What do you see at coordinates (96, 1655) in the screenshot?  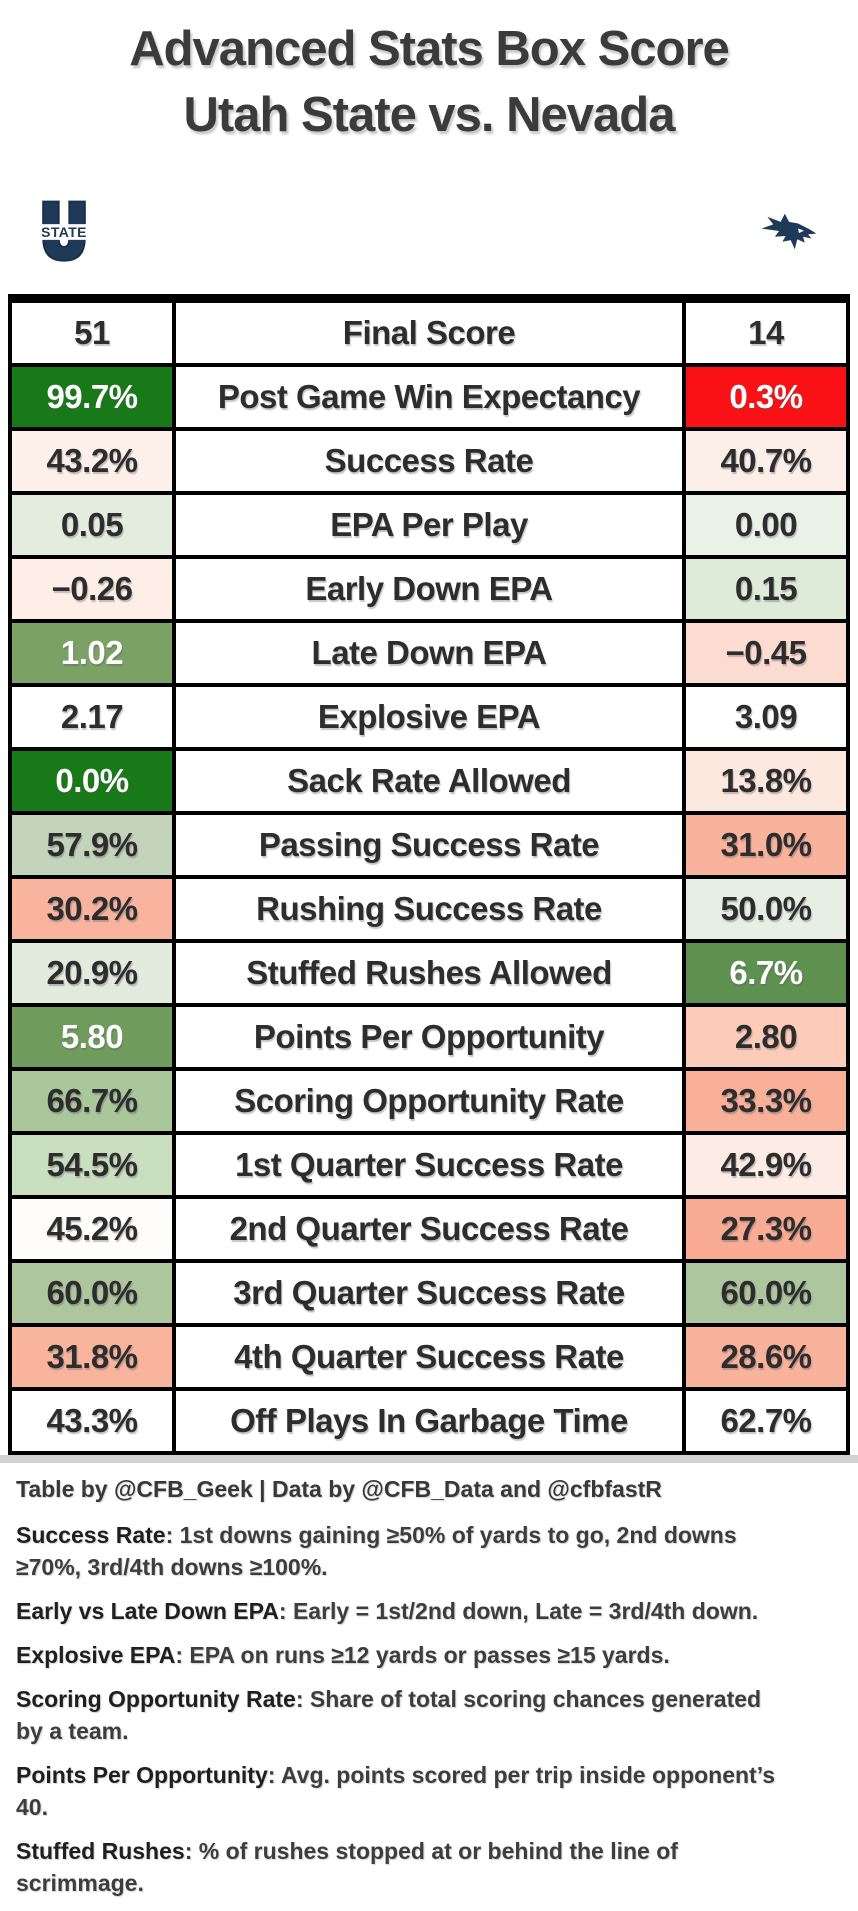 I see `stat-term: Explosive EPA` at bounding box center [96, 1655].